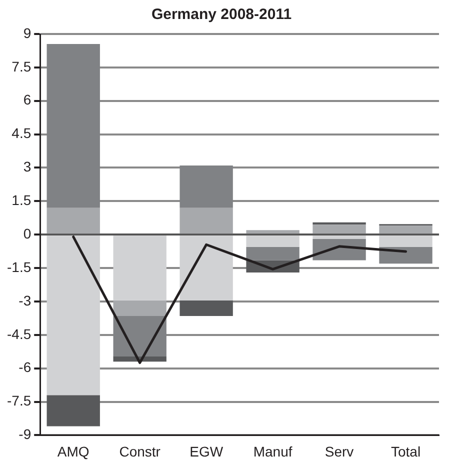 This screenshot has width=453, height=466. What do you see at coordinates (27, 233) in the screenshot?
I see `y-tick-label: 0` at bounding box center [27, 233].